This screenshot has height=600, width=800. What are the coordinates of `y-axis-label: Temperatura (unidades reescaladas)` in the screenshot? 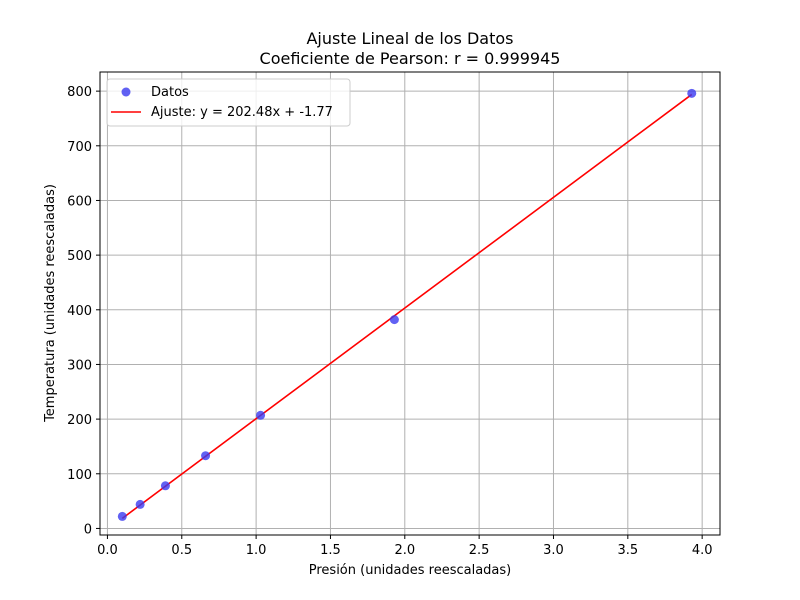 It's located at (50, 303).